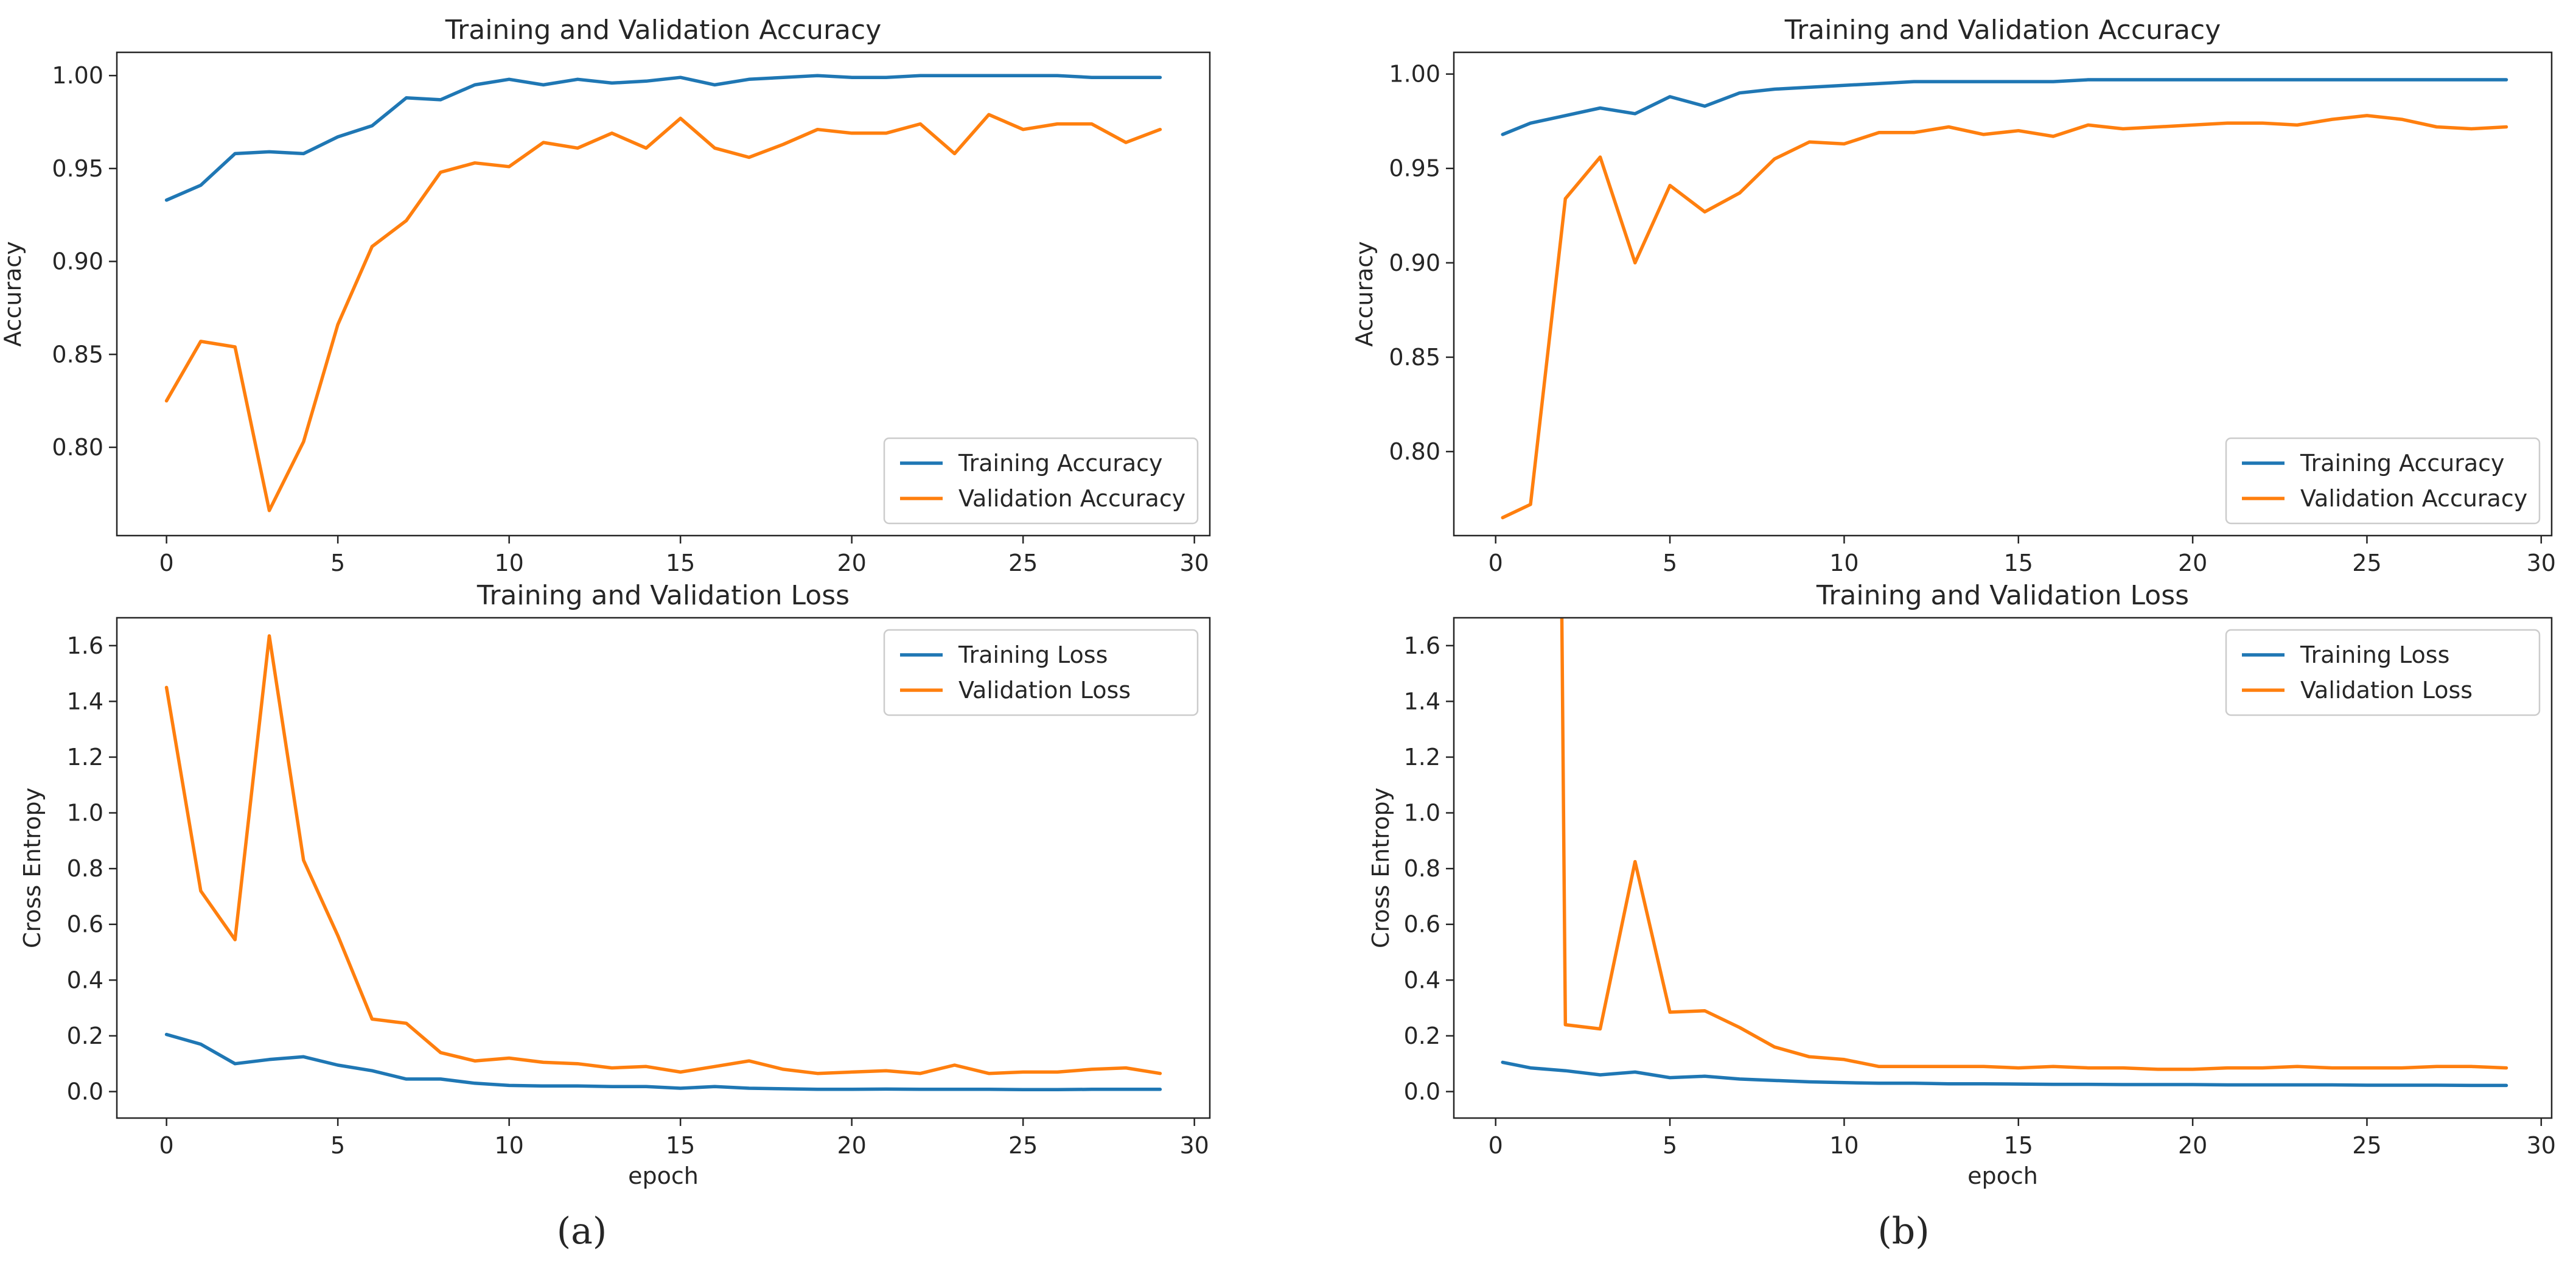  I want to click on caption-b: (b), so click(1903, 1231).